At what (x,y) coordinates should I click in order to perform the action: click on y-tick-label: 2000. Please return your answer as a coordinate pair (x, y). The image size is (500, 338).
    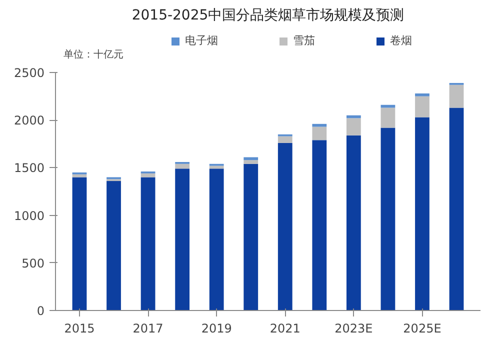
    Looking at the image, I should click on (29, 121).